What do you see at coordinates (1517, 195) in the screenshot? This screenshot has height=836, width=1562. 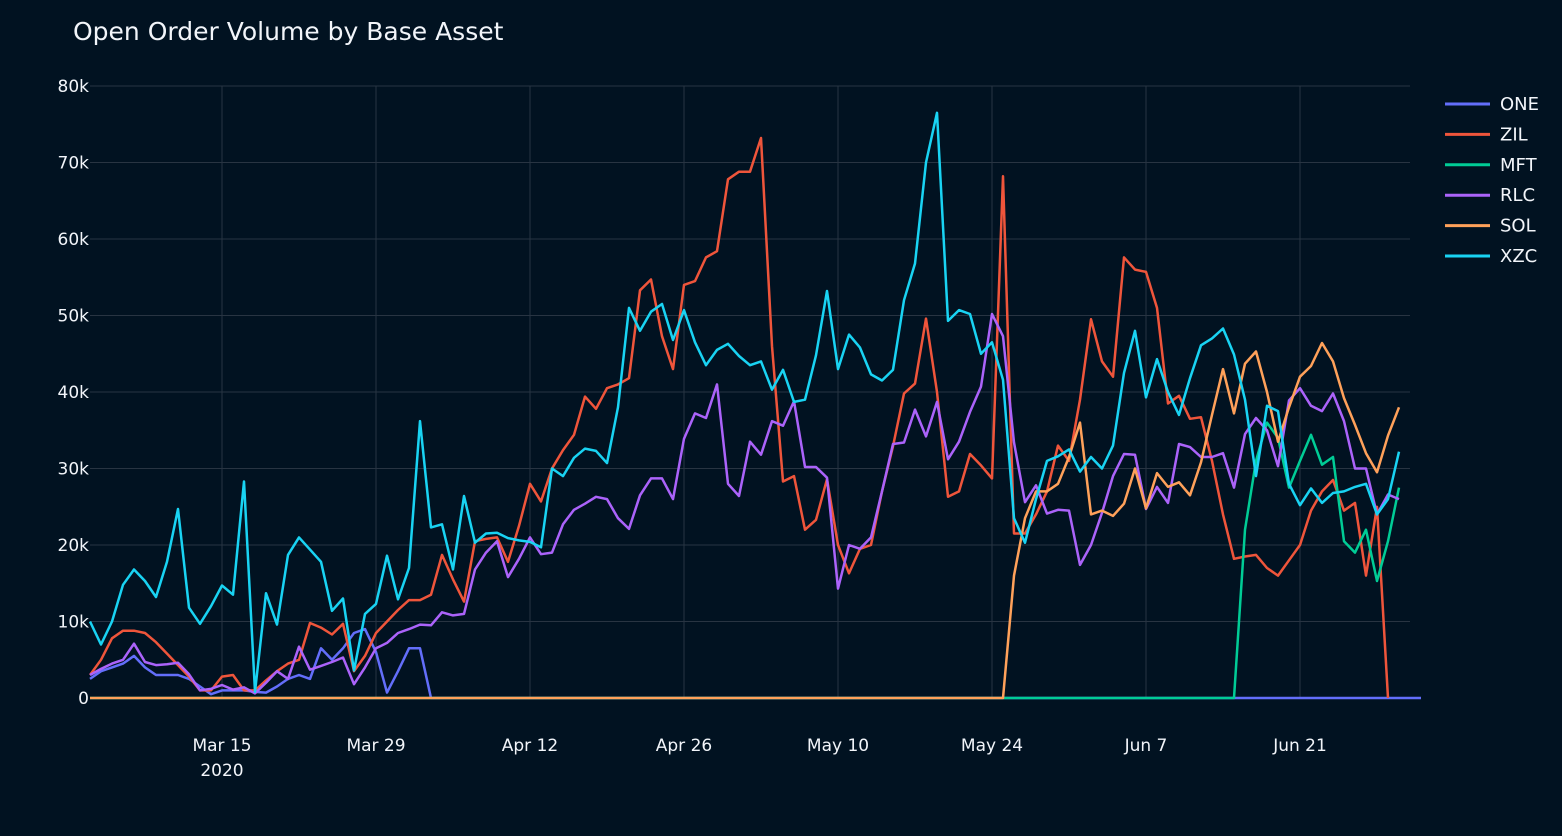 I see `legend-label: RLC` at bounding box center [1517, 195].